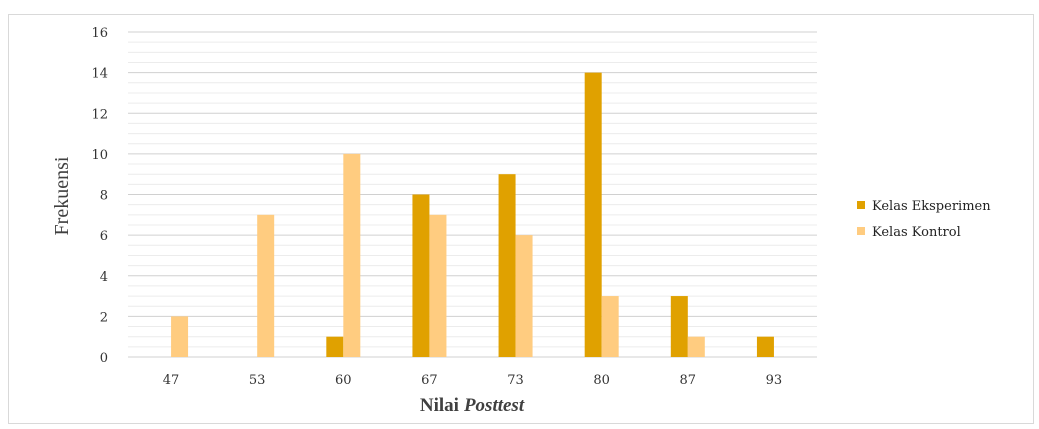 This screenshot has height=429, width=1039. I want to click on y-axis-title: Frekuensi, so click(62, 195).